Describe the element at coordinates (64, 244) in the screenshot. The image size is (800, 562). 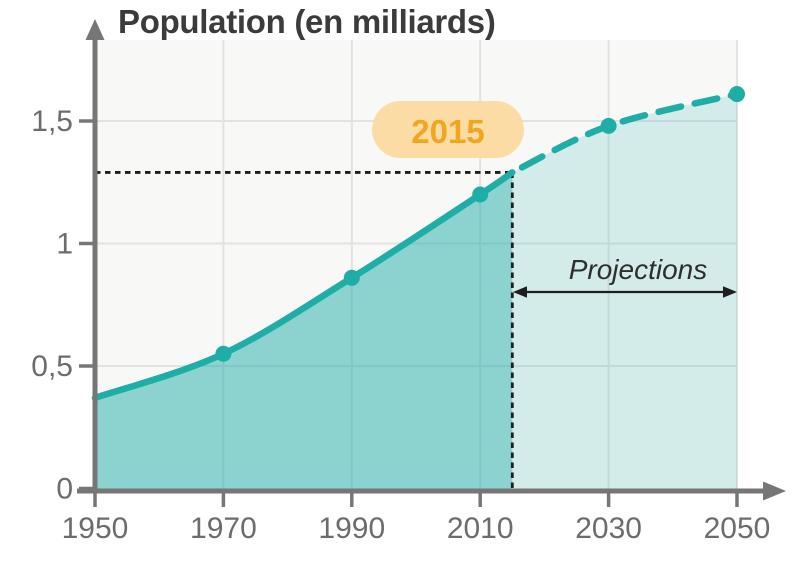
I see `y-tick-label: 1` at that location.